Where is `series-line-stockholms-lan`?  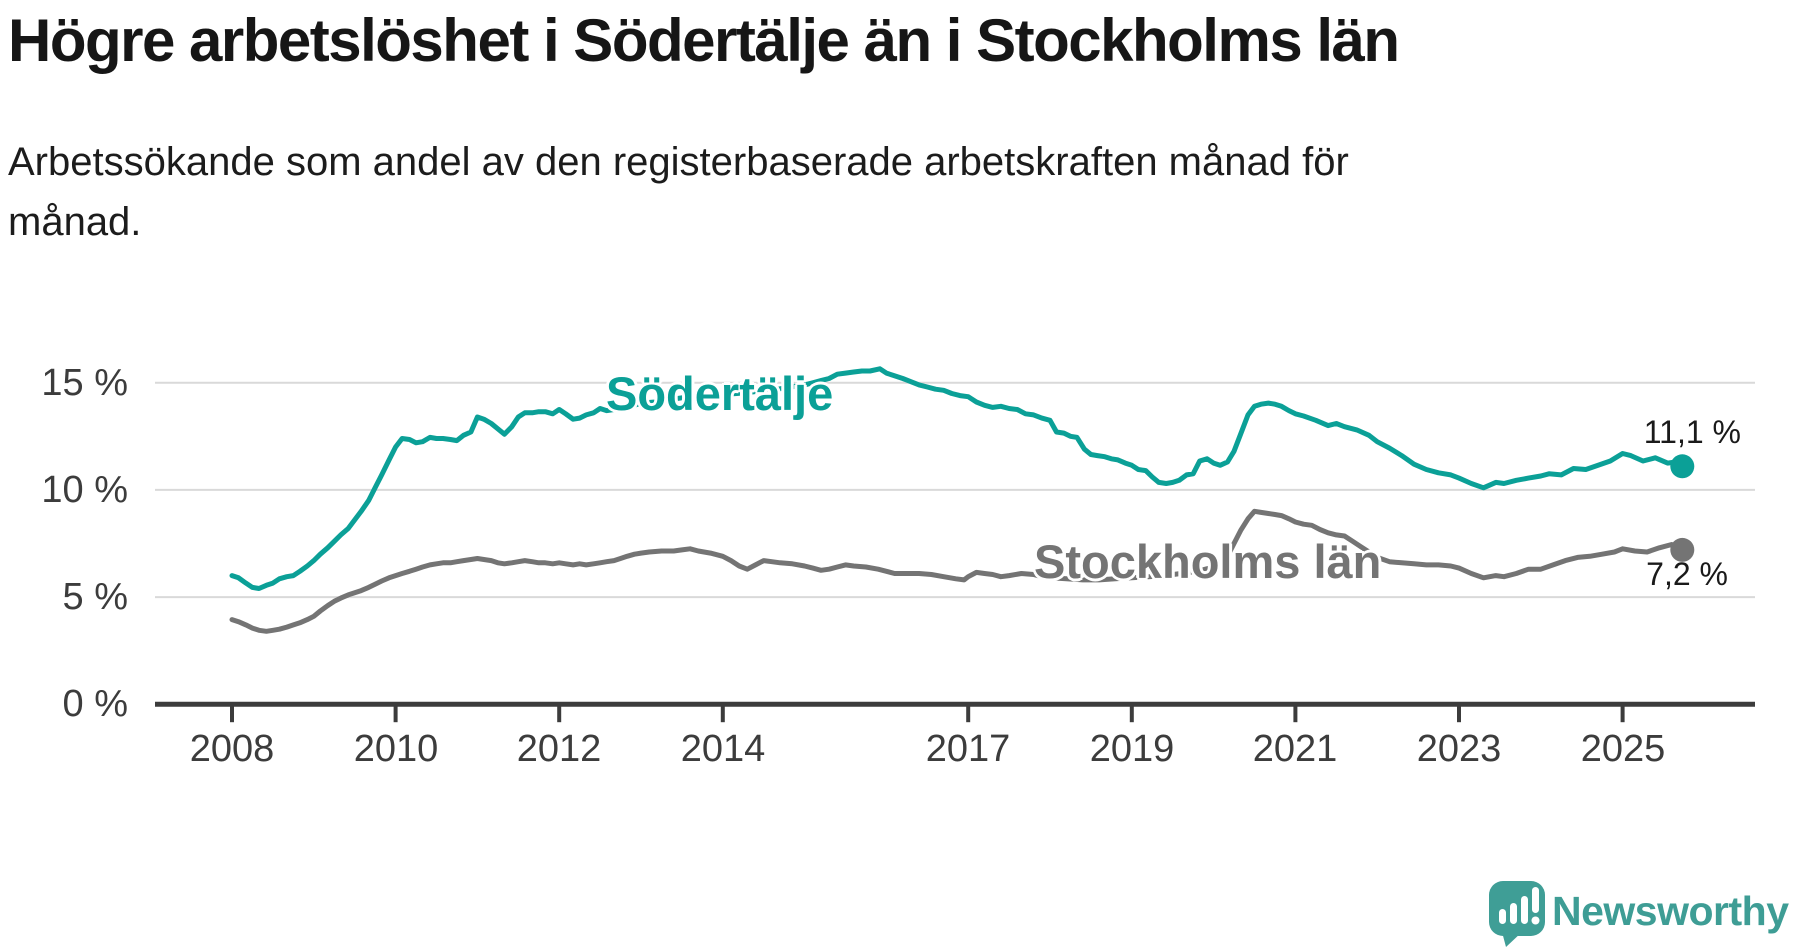
series-line-stockholms-lan is located at coordinates (957, 571).